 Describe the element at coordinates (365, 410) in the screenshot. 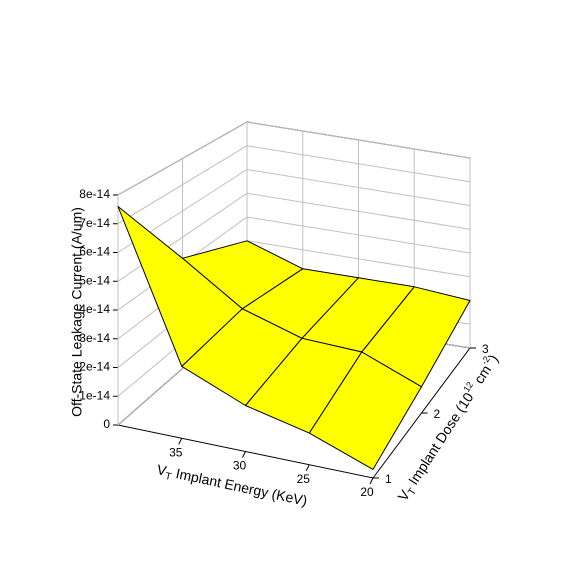

I see `surface-patch` at that location.